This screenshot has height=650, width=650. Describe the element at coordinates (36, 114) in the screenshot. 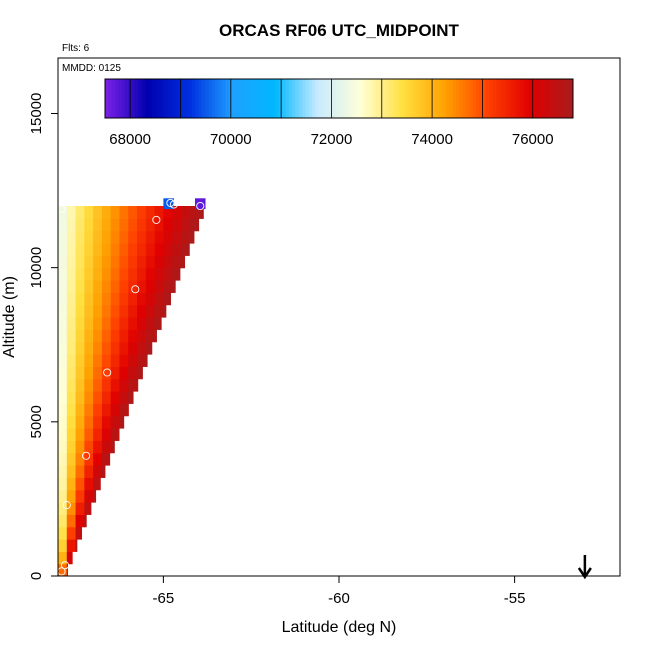

I see `y-tick-label: 15000` at that location.